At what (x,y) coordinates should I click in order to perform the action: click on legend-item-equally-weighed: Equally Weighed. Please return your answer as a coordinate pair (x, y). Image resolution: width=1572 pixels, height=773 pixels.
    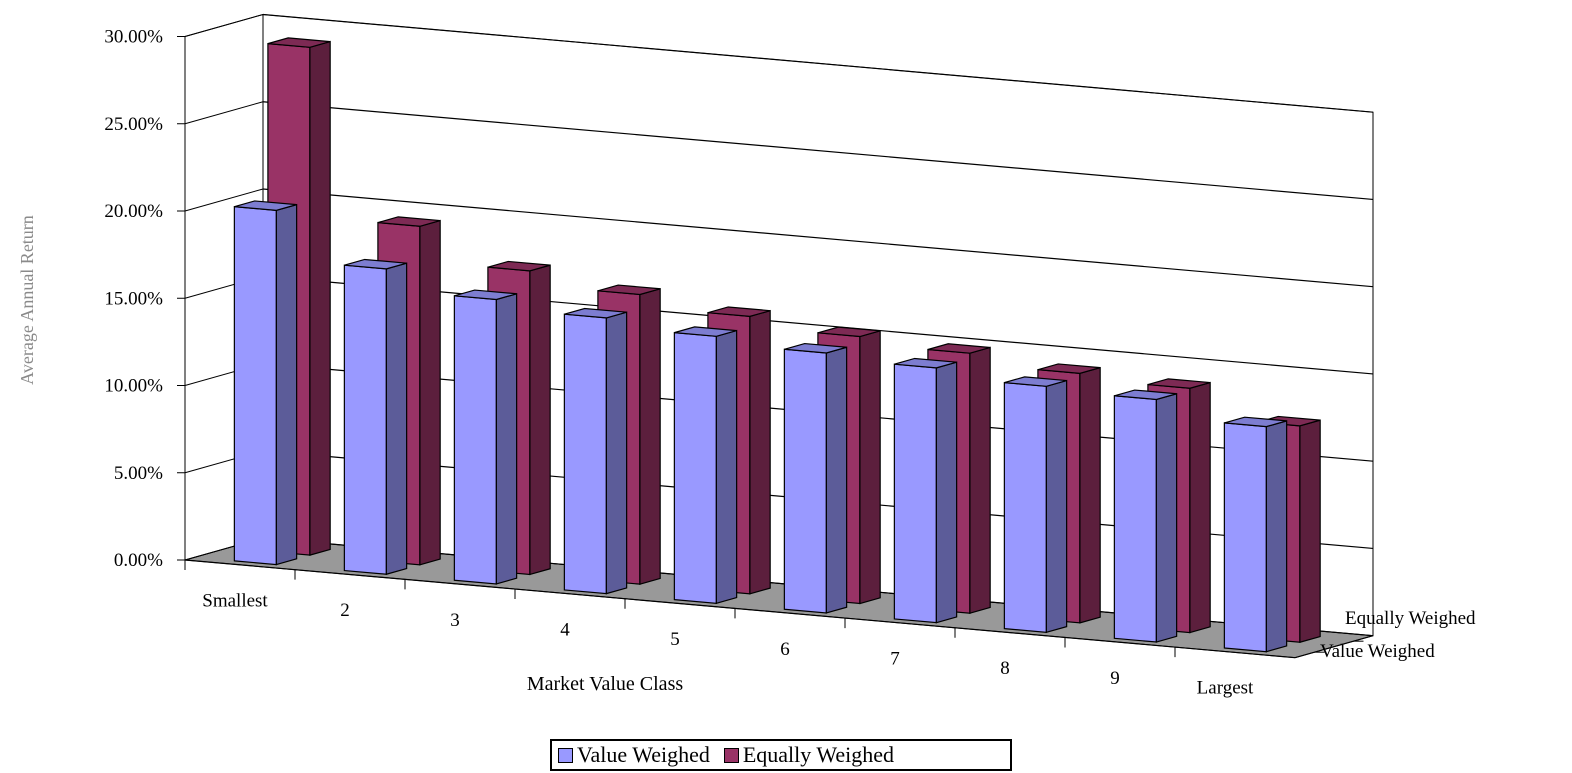
    Looking at the image, I should click on (809, 755).